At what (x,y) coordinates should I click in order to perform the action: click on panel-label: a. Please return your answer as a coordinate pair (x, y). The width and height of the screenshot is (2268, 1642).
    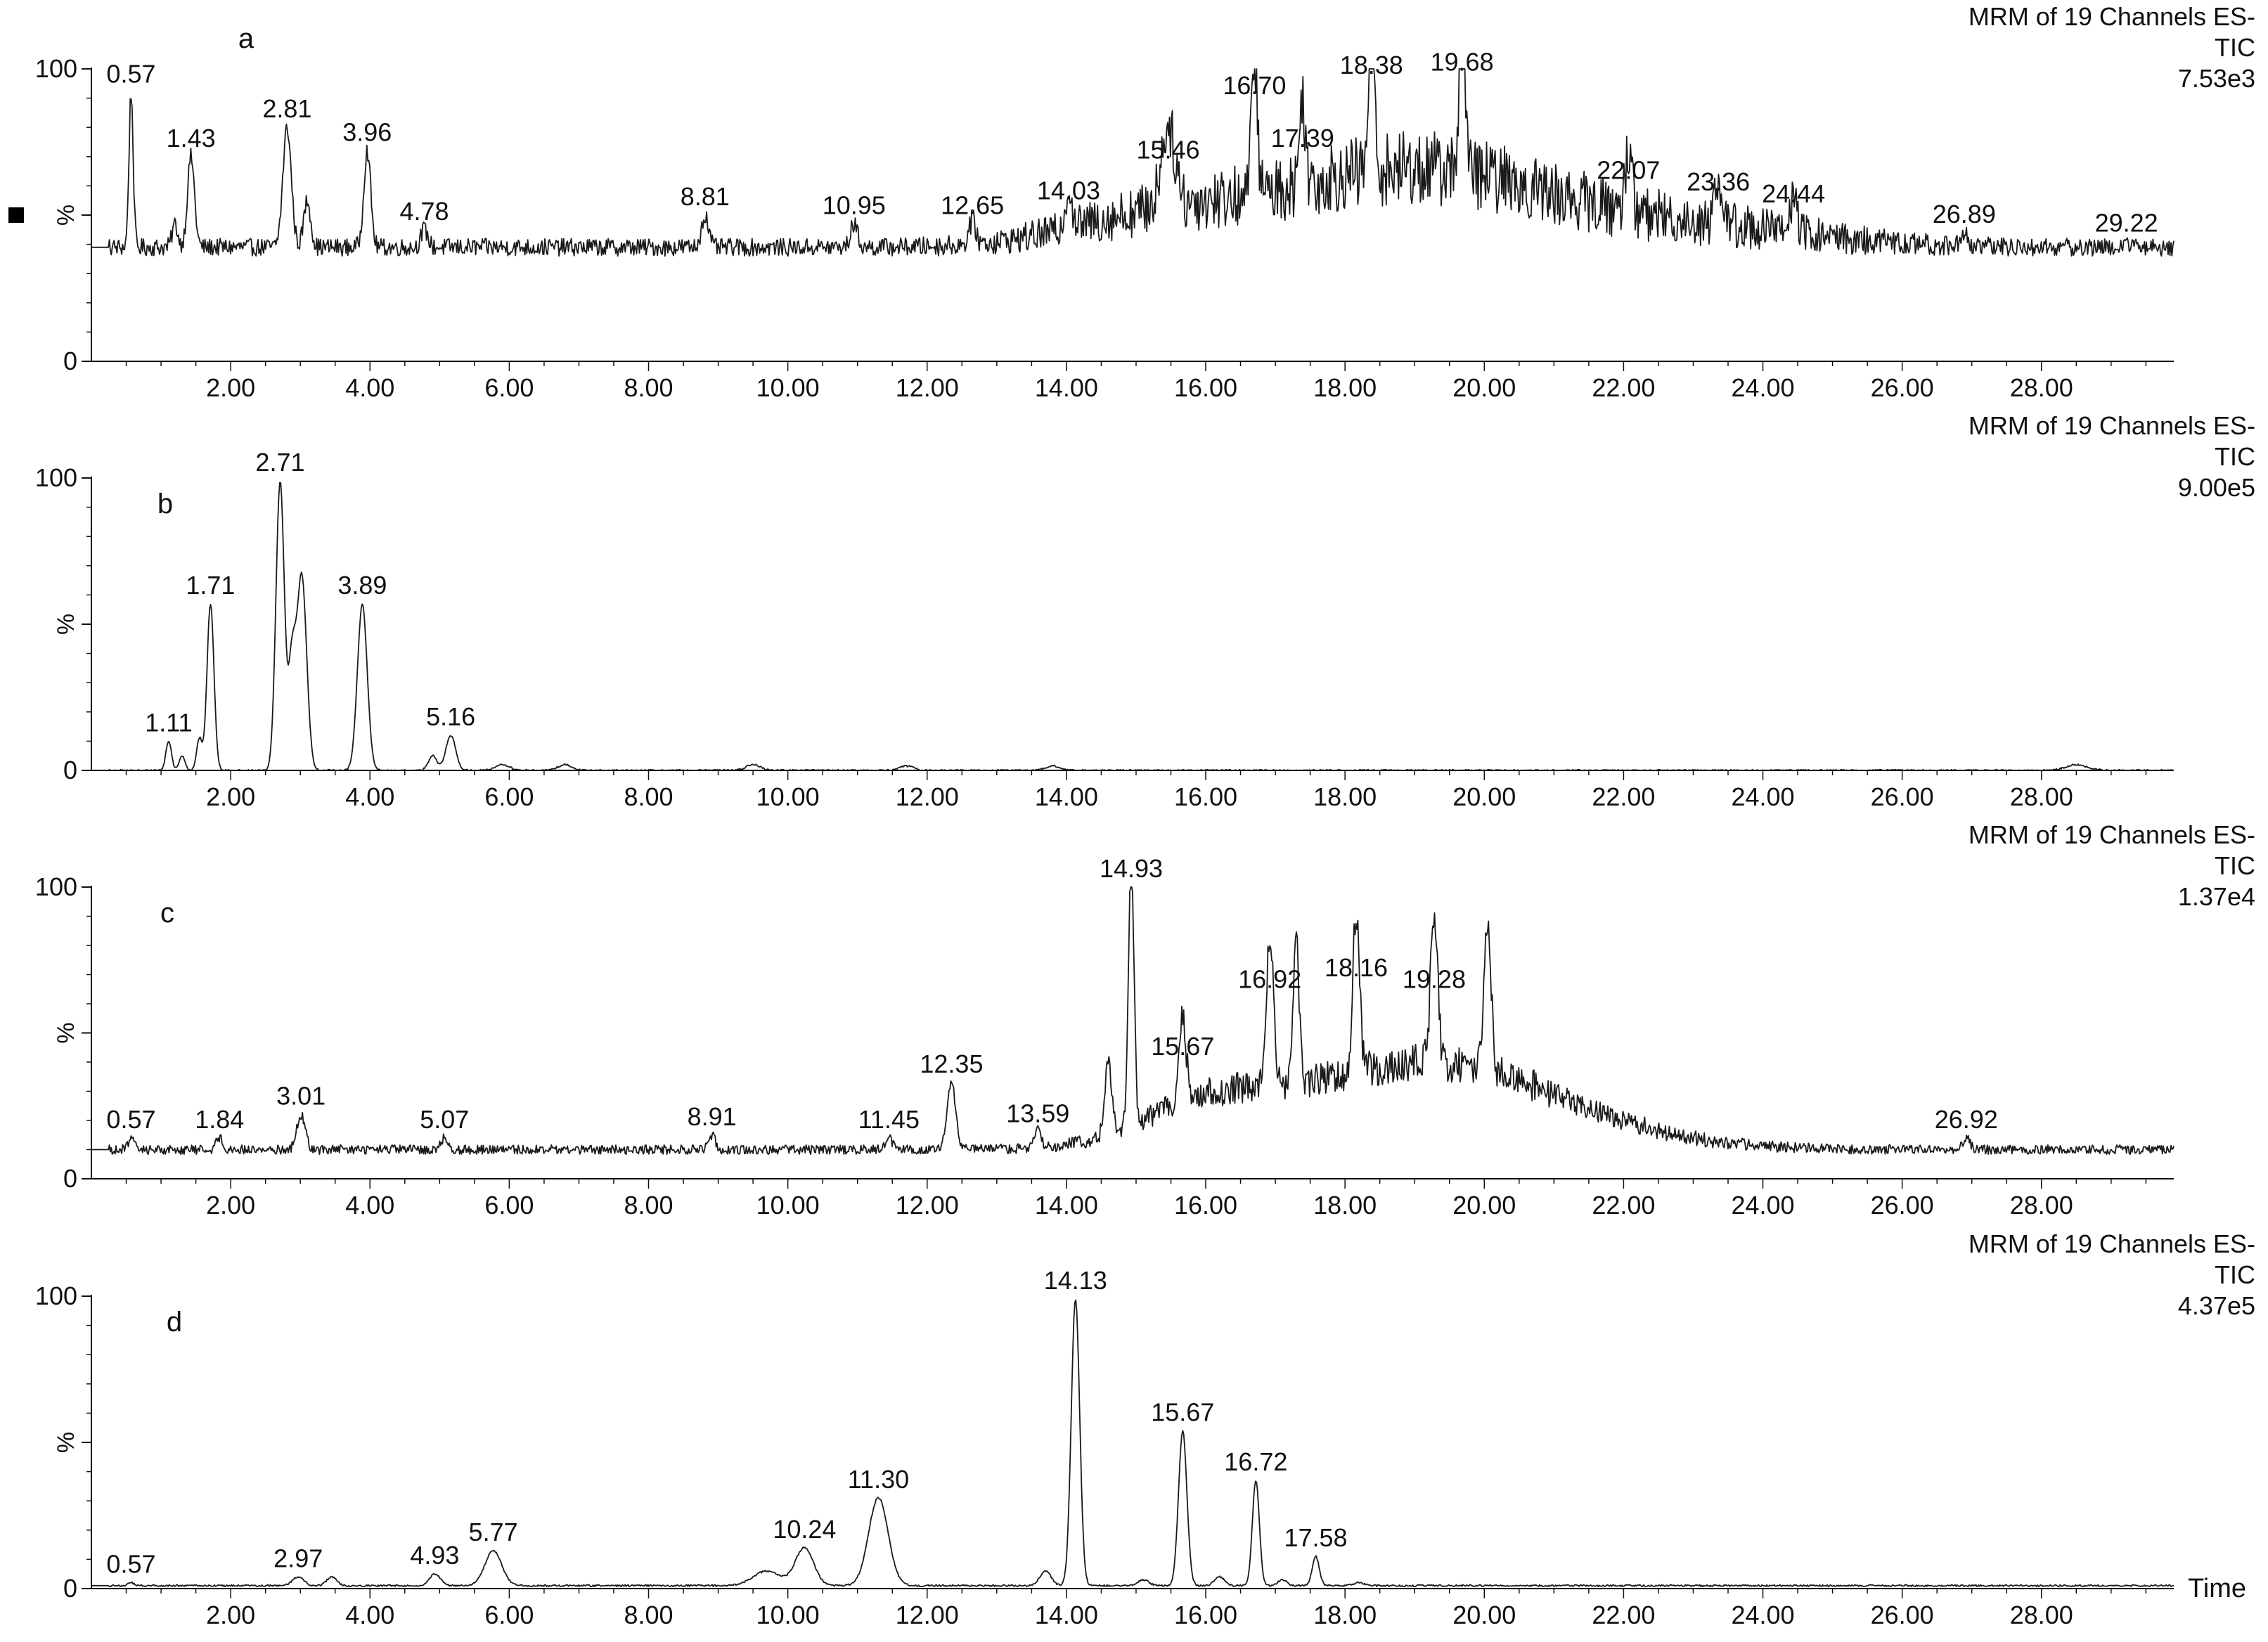
    Looking at the image, I should click on (246, 39).